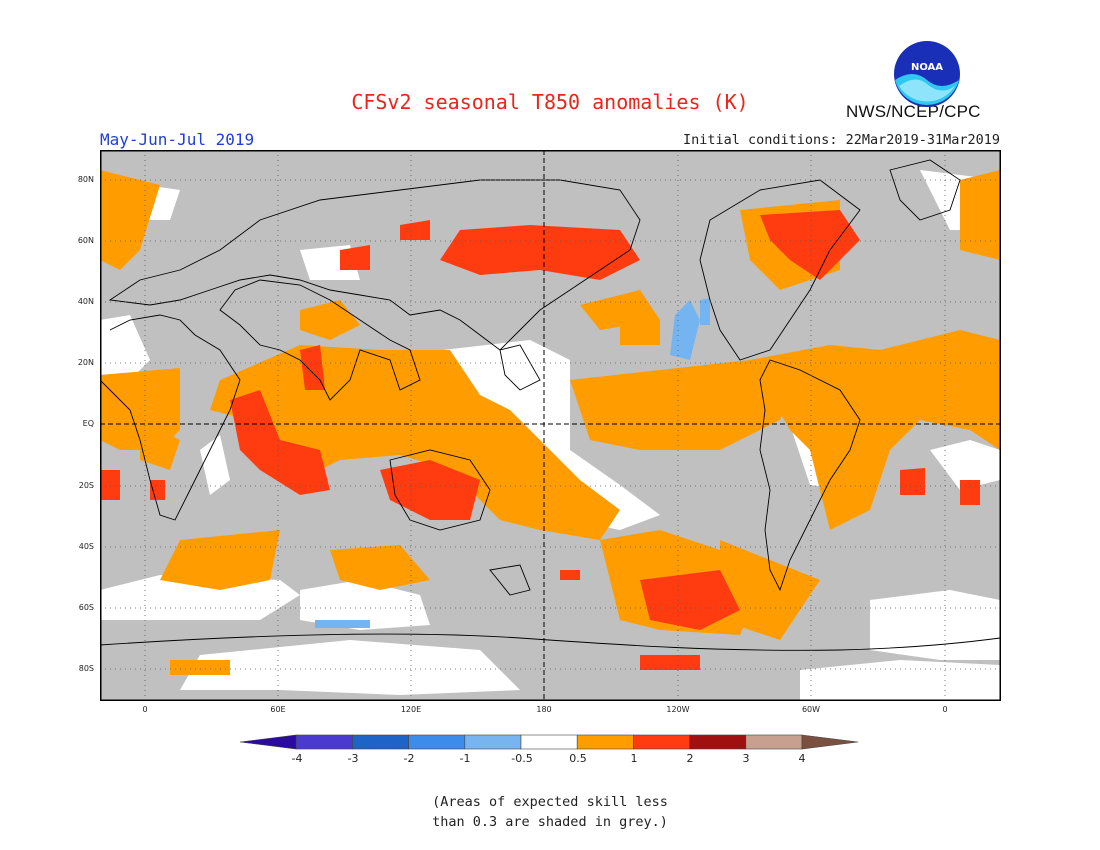 This screenshot has height=850, width=1100. What do you see at coordinates (522, 758) in the screenshot?
I see `colorbar-label: -0.5` at bounding box center [522, 758].